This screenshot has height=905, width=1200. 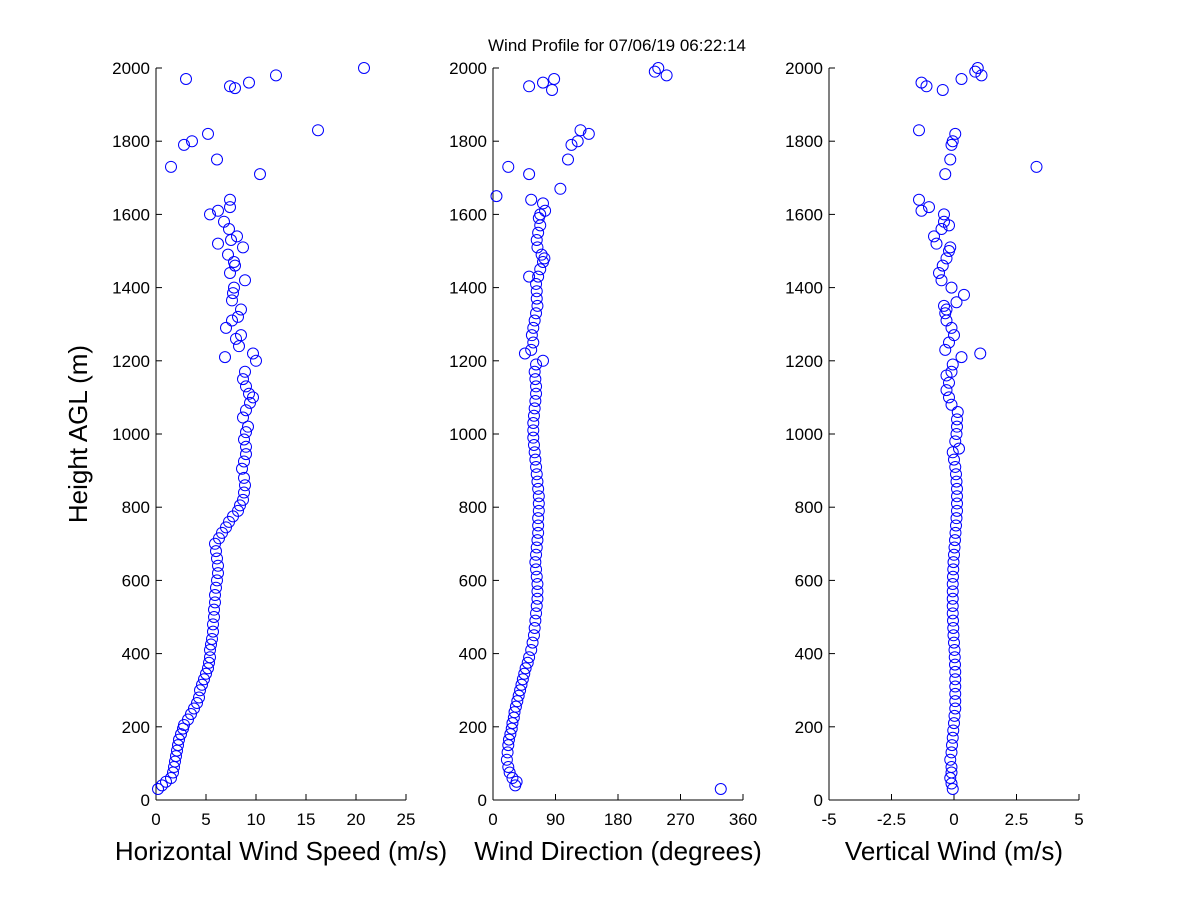 What do you see at coordinates (261, 429) in the screenshot?
I see `horizontal-wind-speed-points` at bounding box center [261, 429].